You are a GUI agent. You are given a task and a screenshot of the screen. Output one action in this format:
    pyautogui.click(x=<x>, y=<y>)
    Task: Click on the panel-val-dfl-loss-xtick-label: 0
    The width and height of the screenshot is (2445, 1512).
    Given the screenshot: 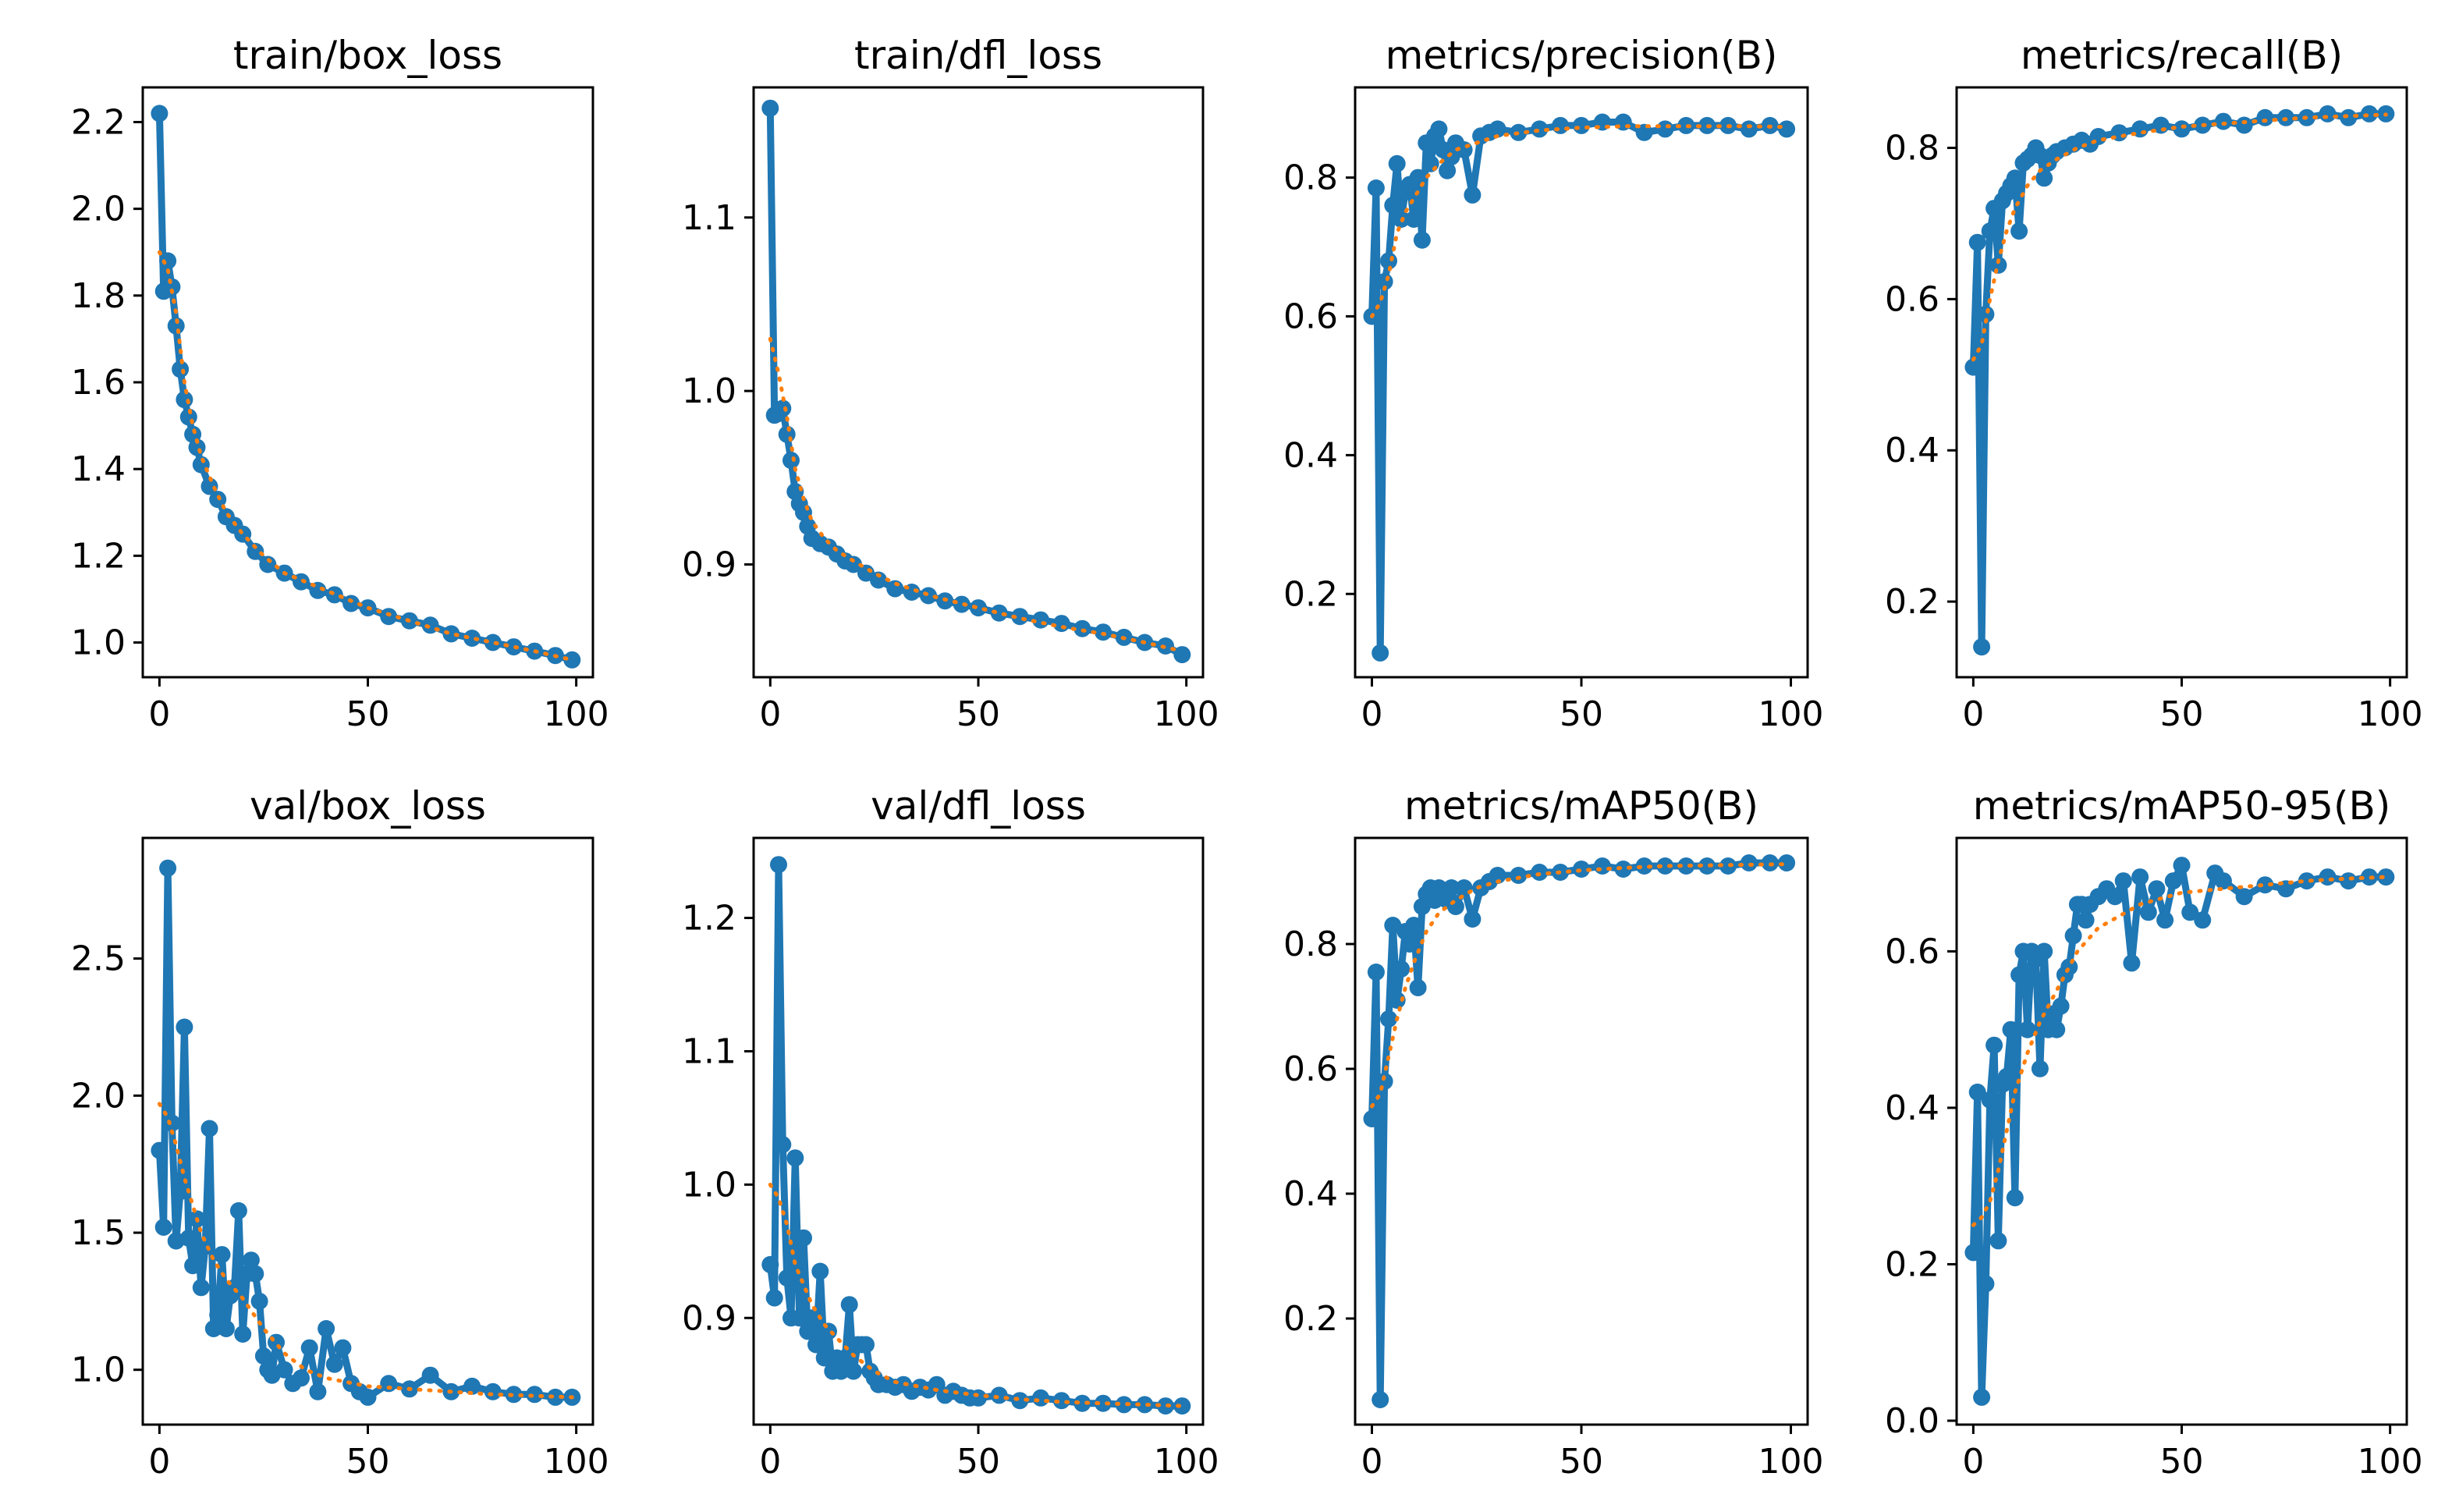 What is the action you would take?
    pyautogui.click(x=770, y=1462)
    